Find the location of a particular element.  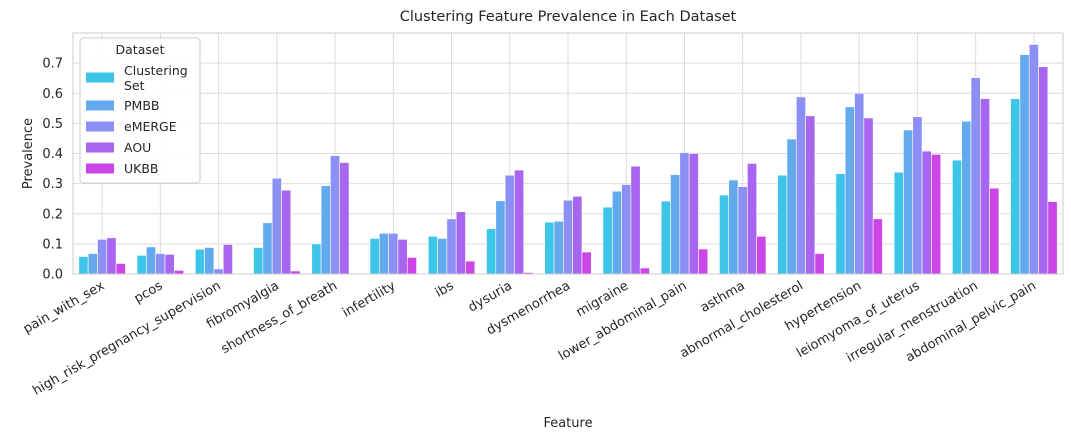

legend-entry-label: eMERGE is located at coordinates (150, 126).